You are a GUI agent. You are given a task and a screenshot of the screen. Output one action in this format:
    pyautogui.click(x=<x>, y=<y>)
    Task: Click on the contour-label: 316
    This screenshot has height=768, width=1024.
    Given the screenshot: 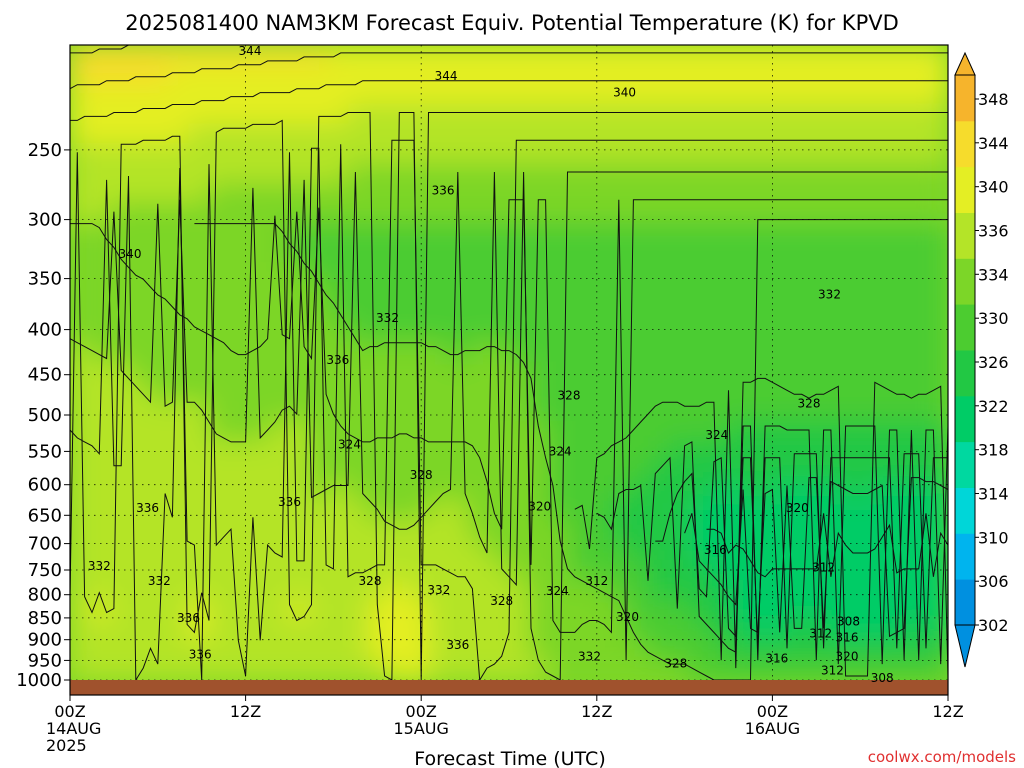 What is the action you would take?
    pyautogui.click(x=847, y=638)
    